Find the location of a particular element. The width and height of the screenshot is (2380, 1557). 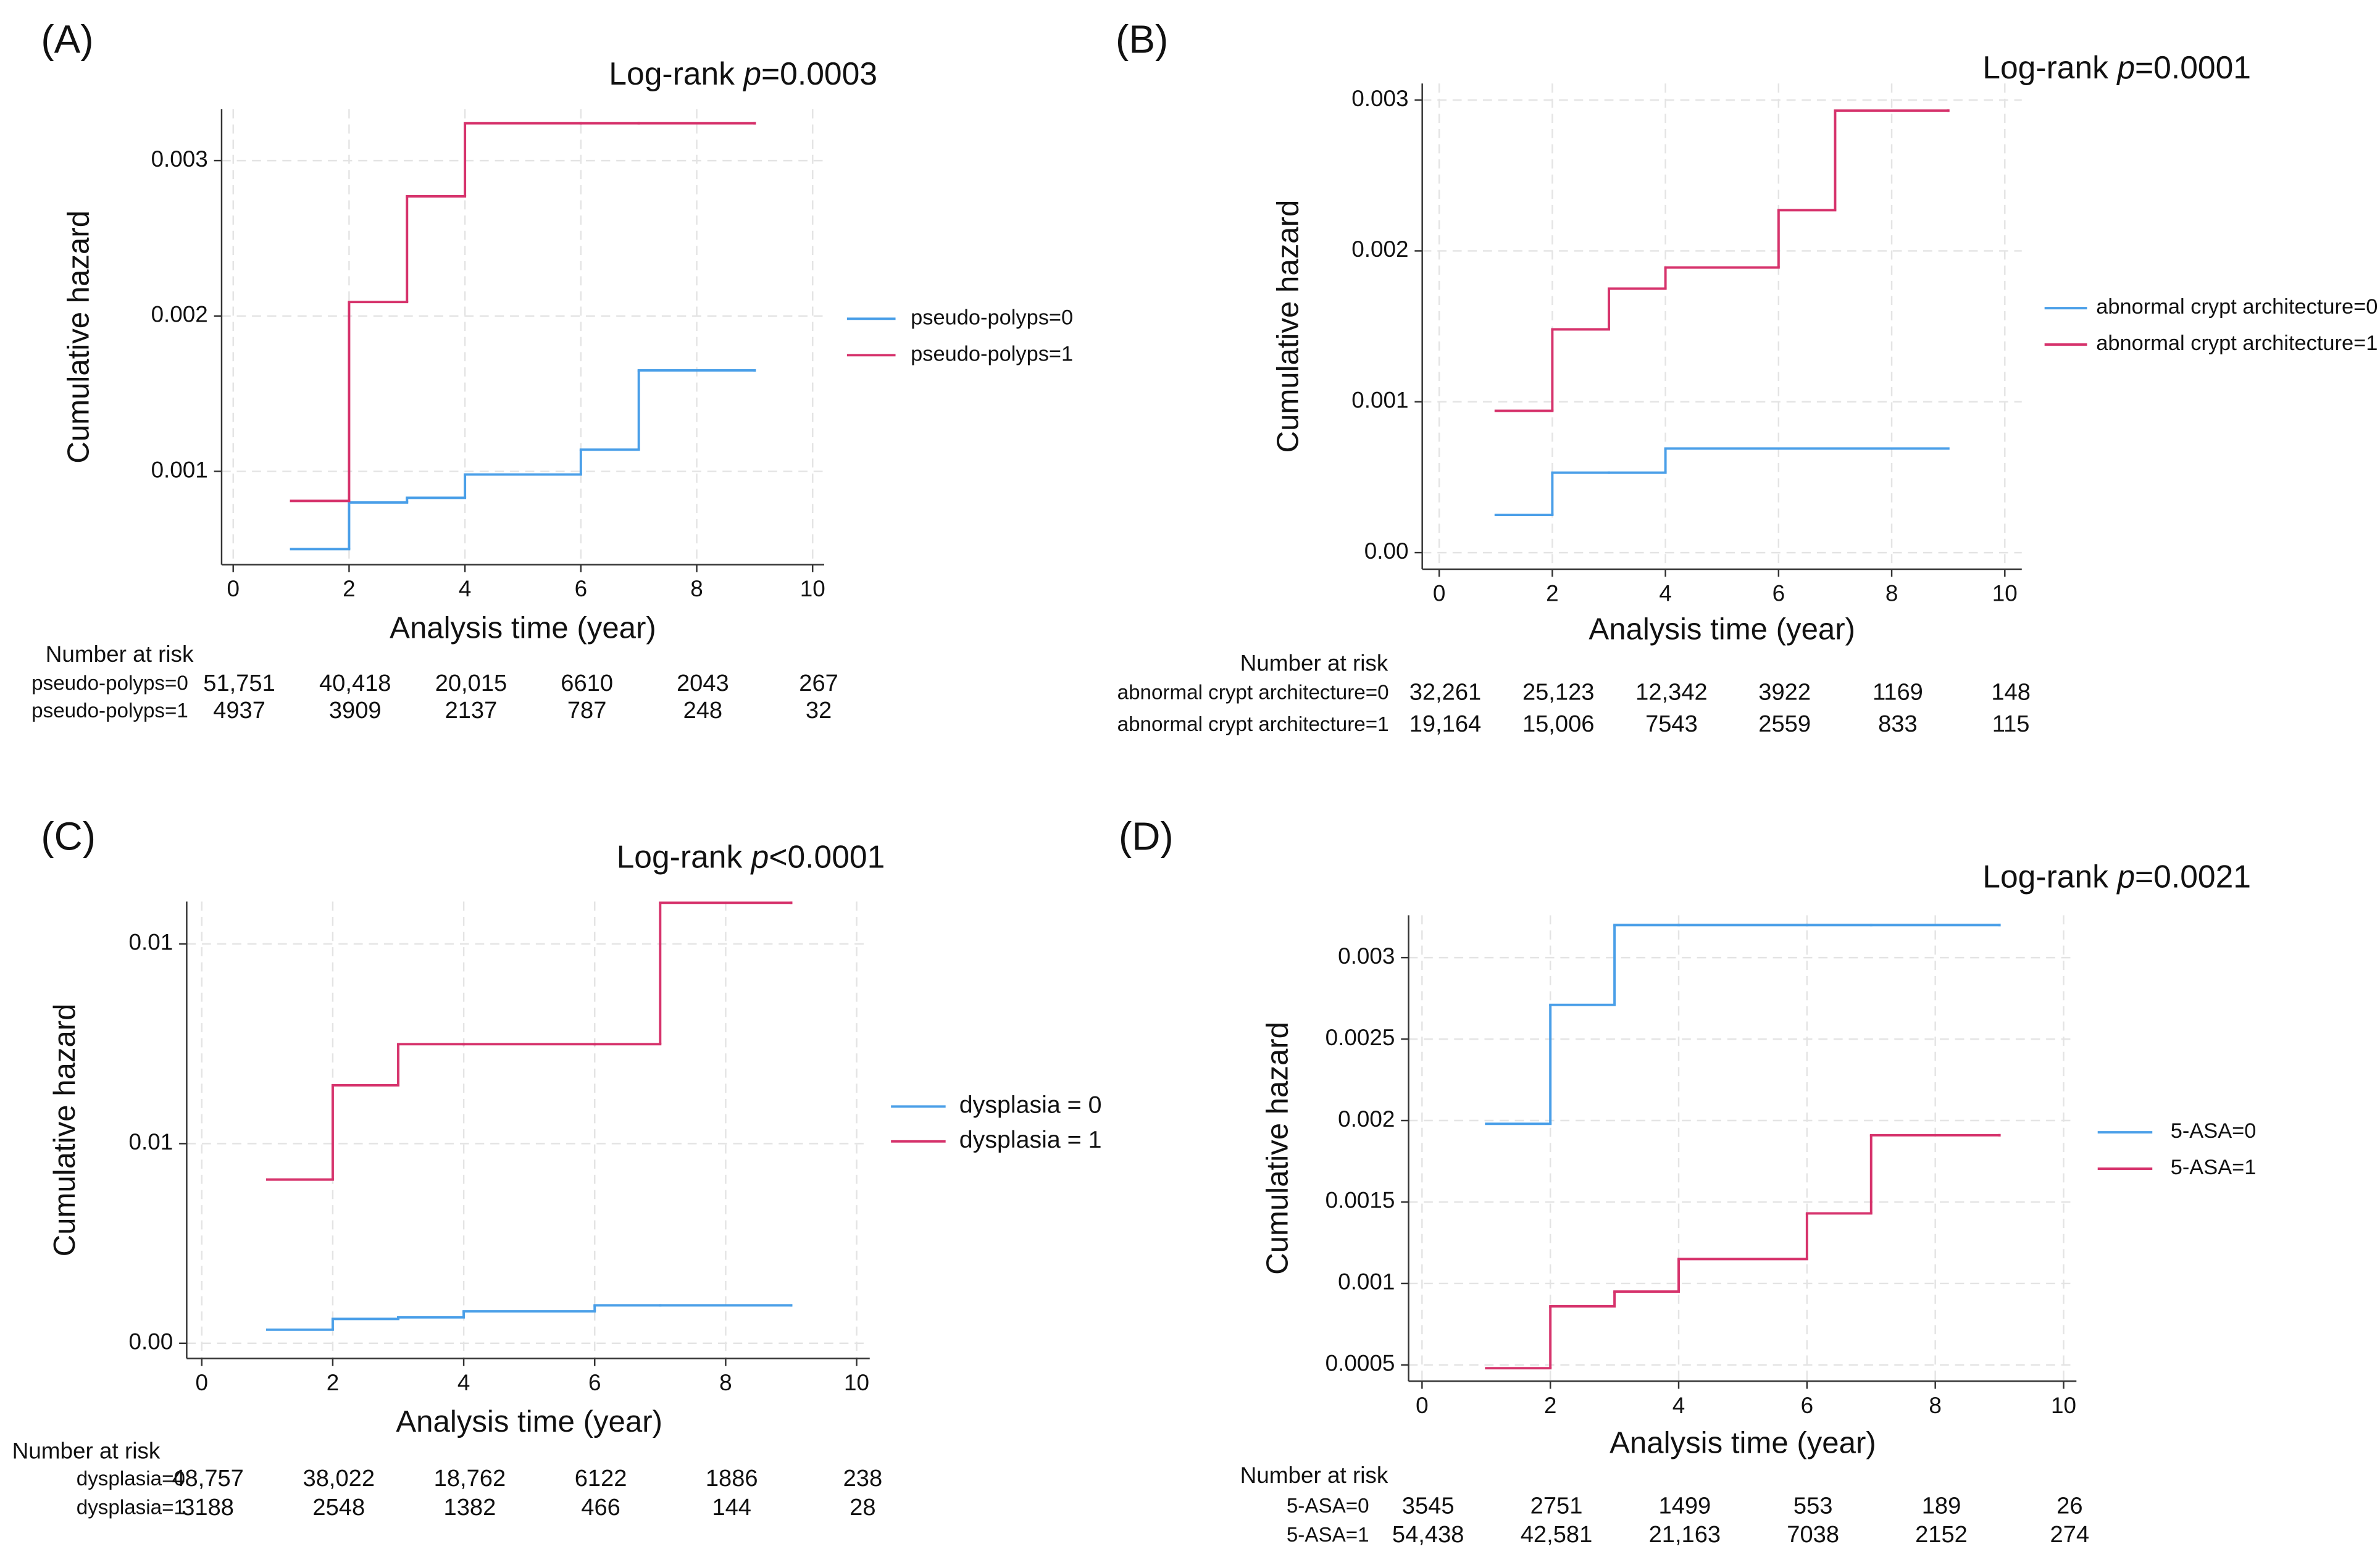

risk-count: 6610 is located at coordinates (587, 683).